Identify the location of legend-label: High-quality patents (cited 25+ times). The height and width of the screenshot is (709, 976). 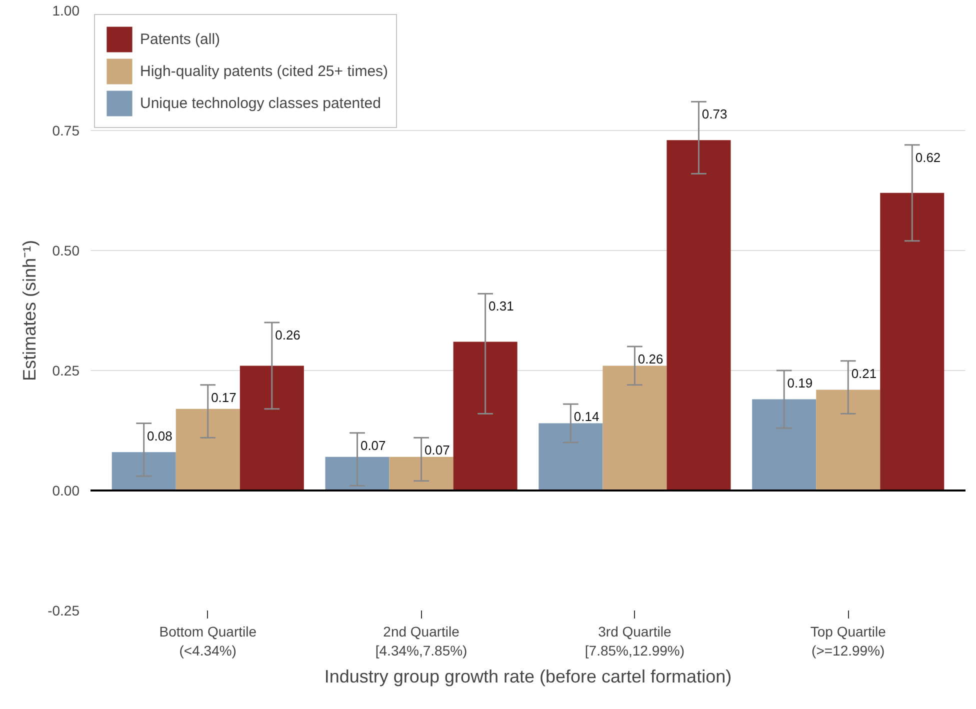
(264, 71).